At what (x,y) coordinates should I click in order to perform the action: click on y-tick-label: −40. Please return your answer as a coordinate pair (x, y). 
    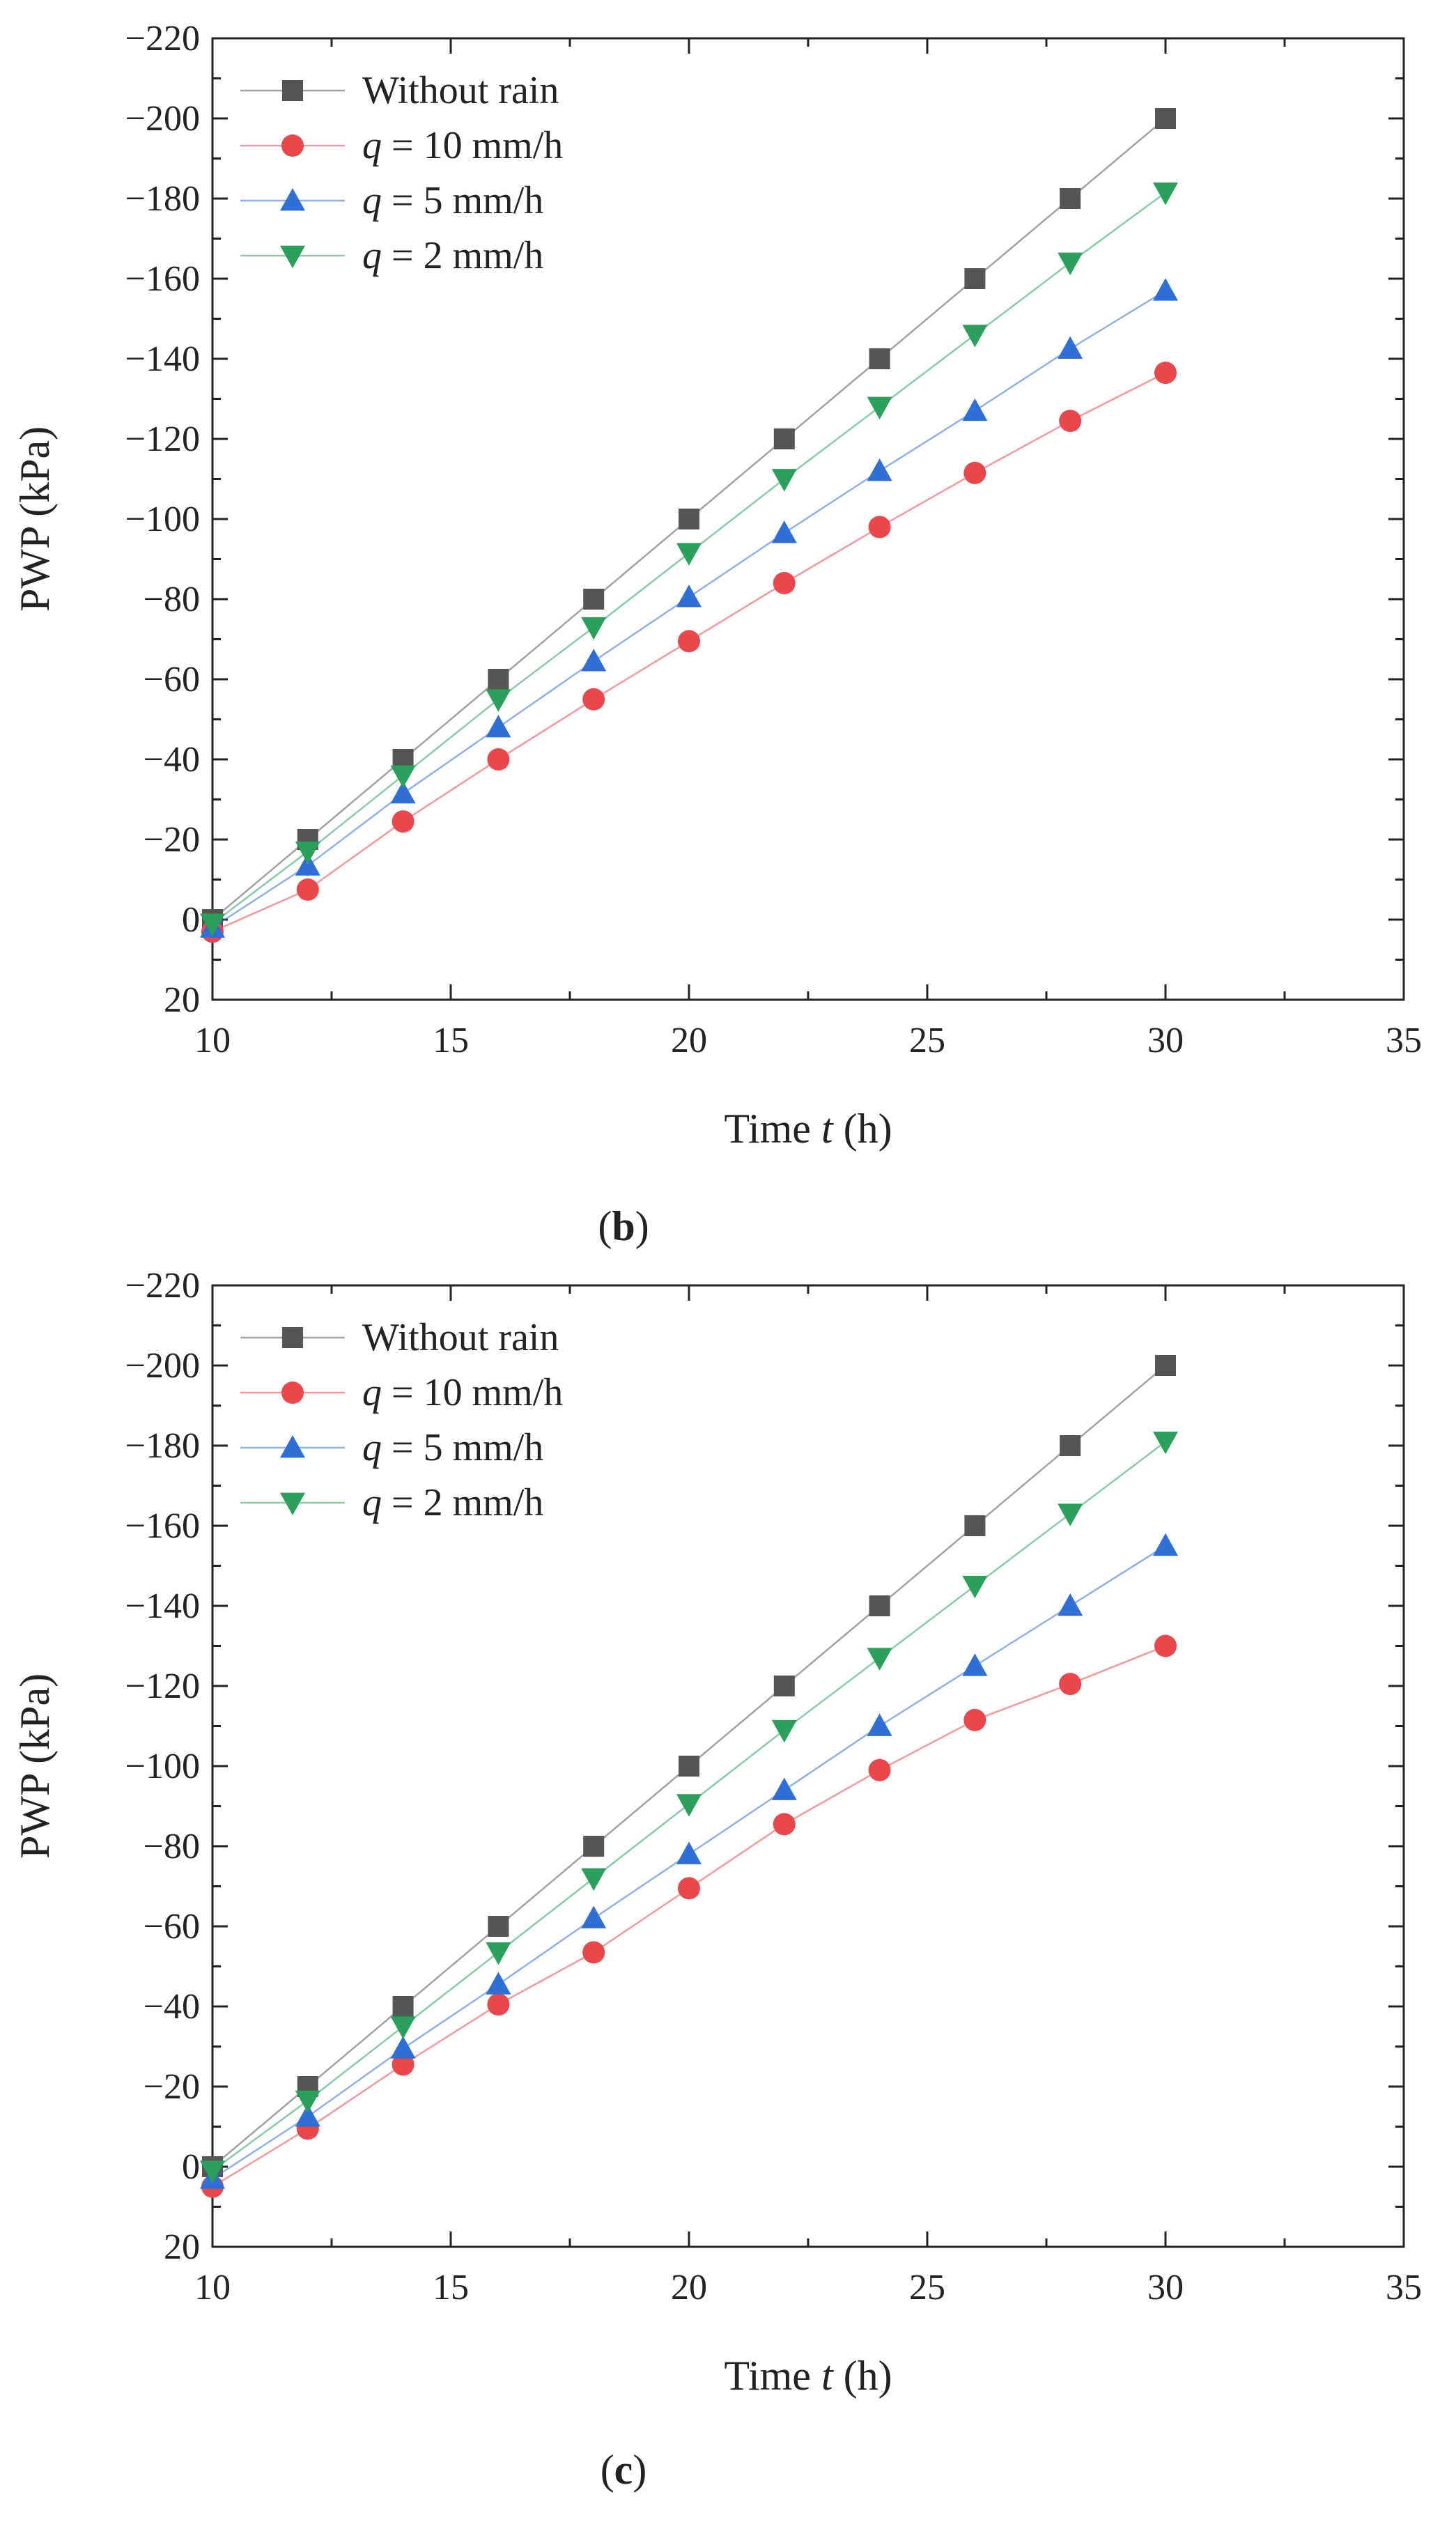
    Looking at the image, I should click on (172, 760).